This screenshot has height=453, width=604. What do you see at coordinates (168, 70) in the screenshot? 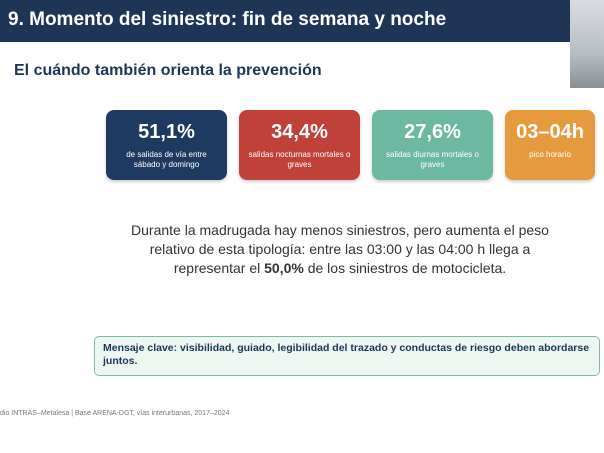
I see `subtitle: El cuándo también orienta la prevención` at bounding box center [168, 70].